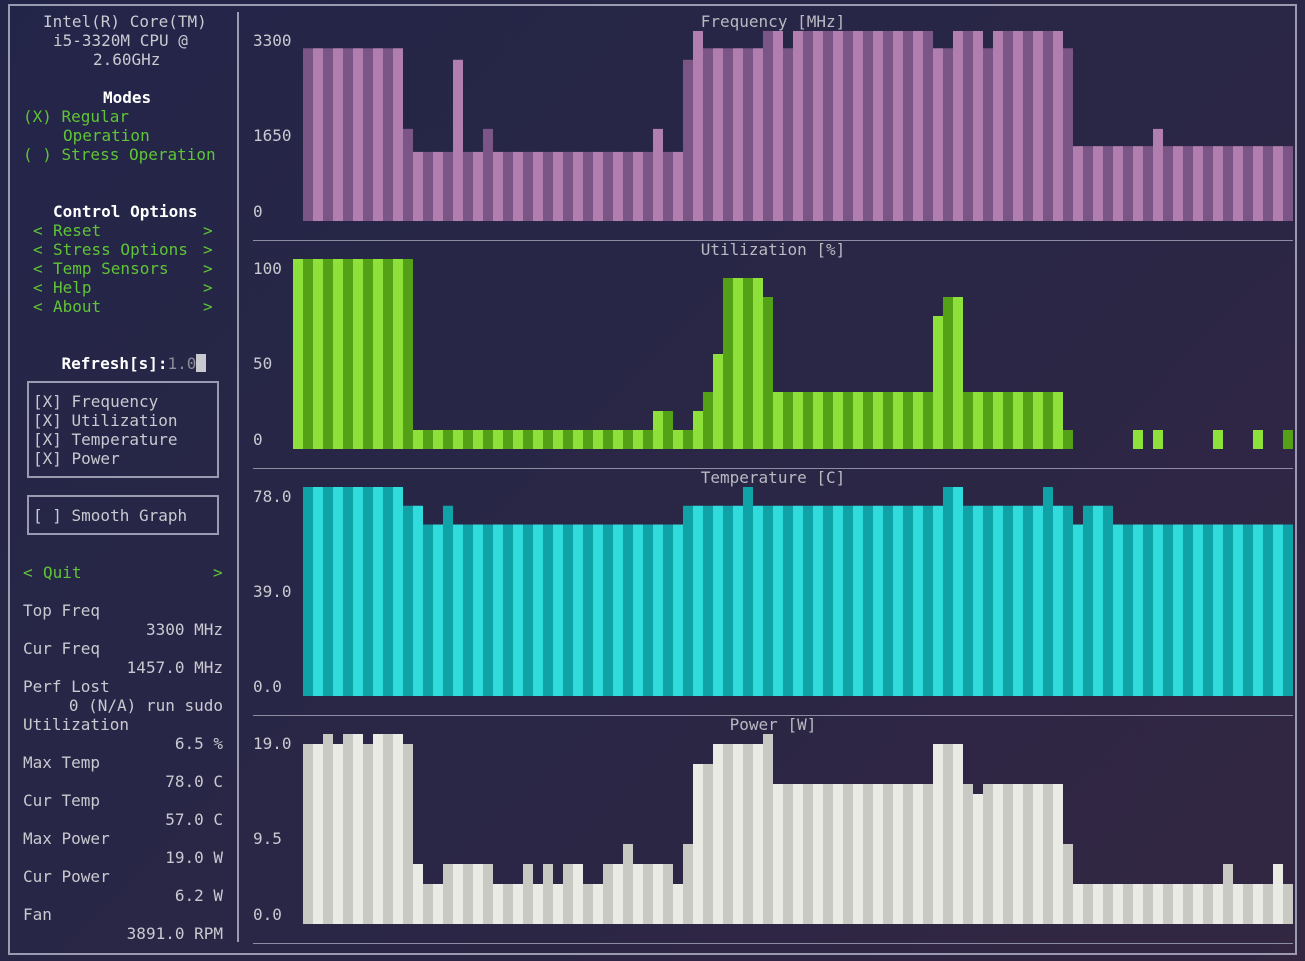  Describe the element at coordinates (110, 515) in the screenshot. I see `smooth-graph-checkbox: [ ] Smooth Graph` at that location.